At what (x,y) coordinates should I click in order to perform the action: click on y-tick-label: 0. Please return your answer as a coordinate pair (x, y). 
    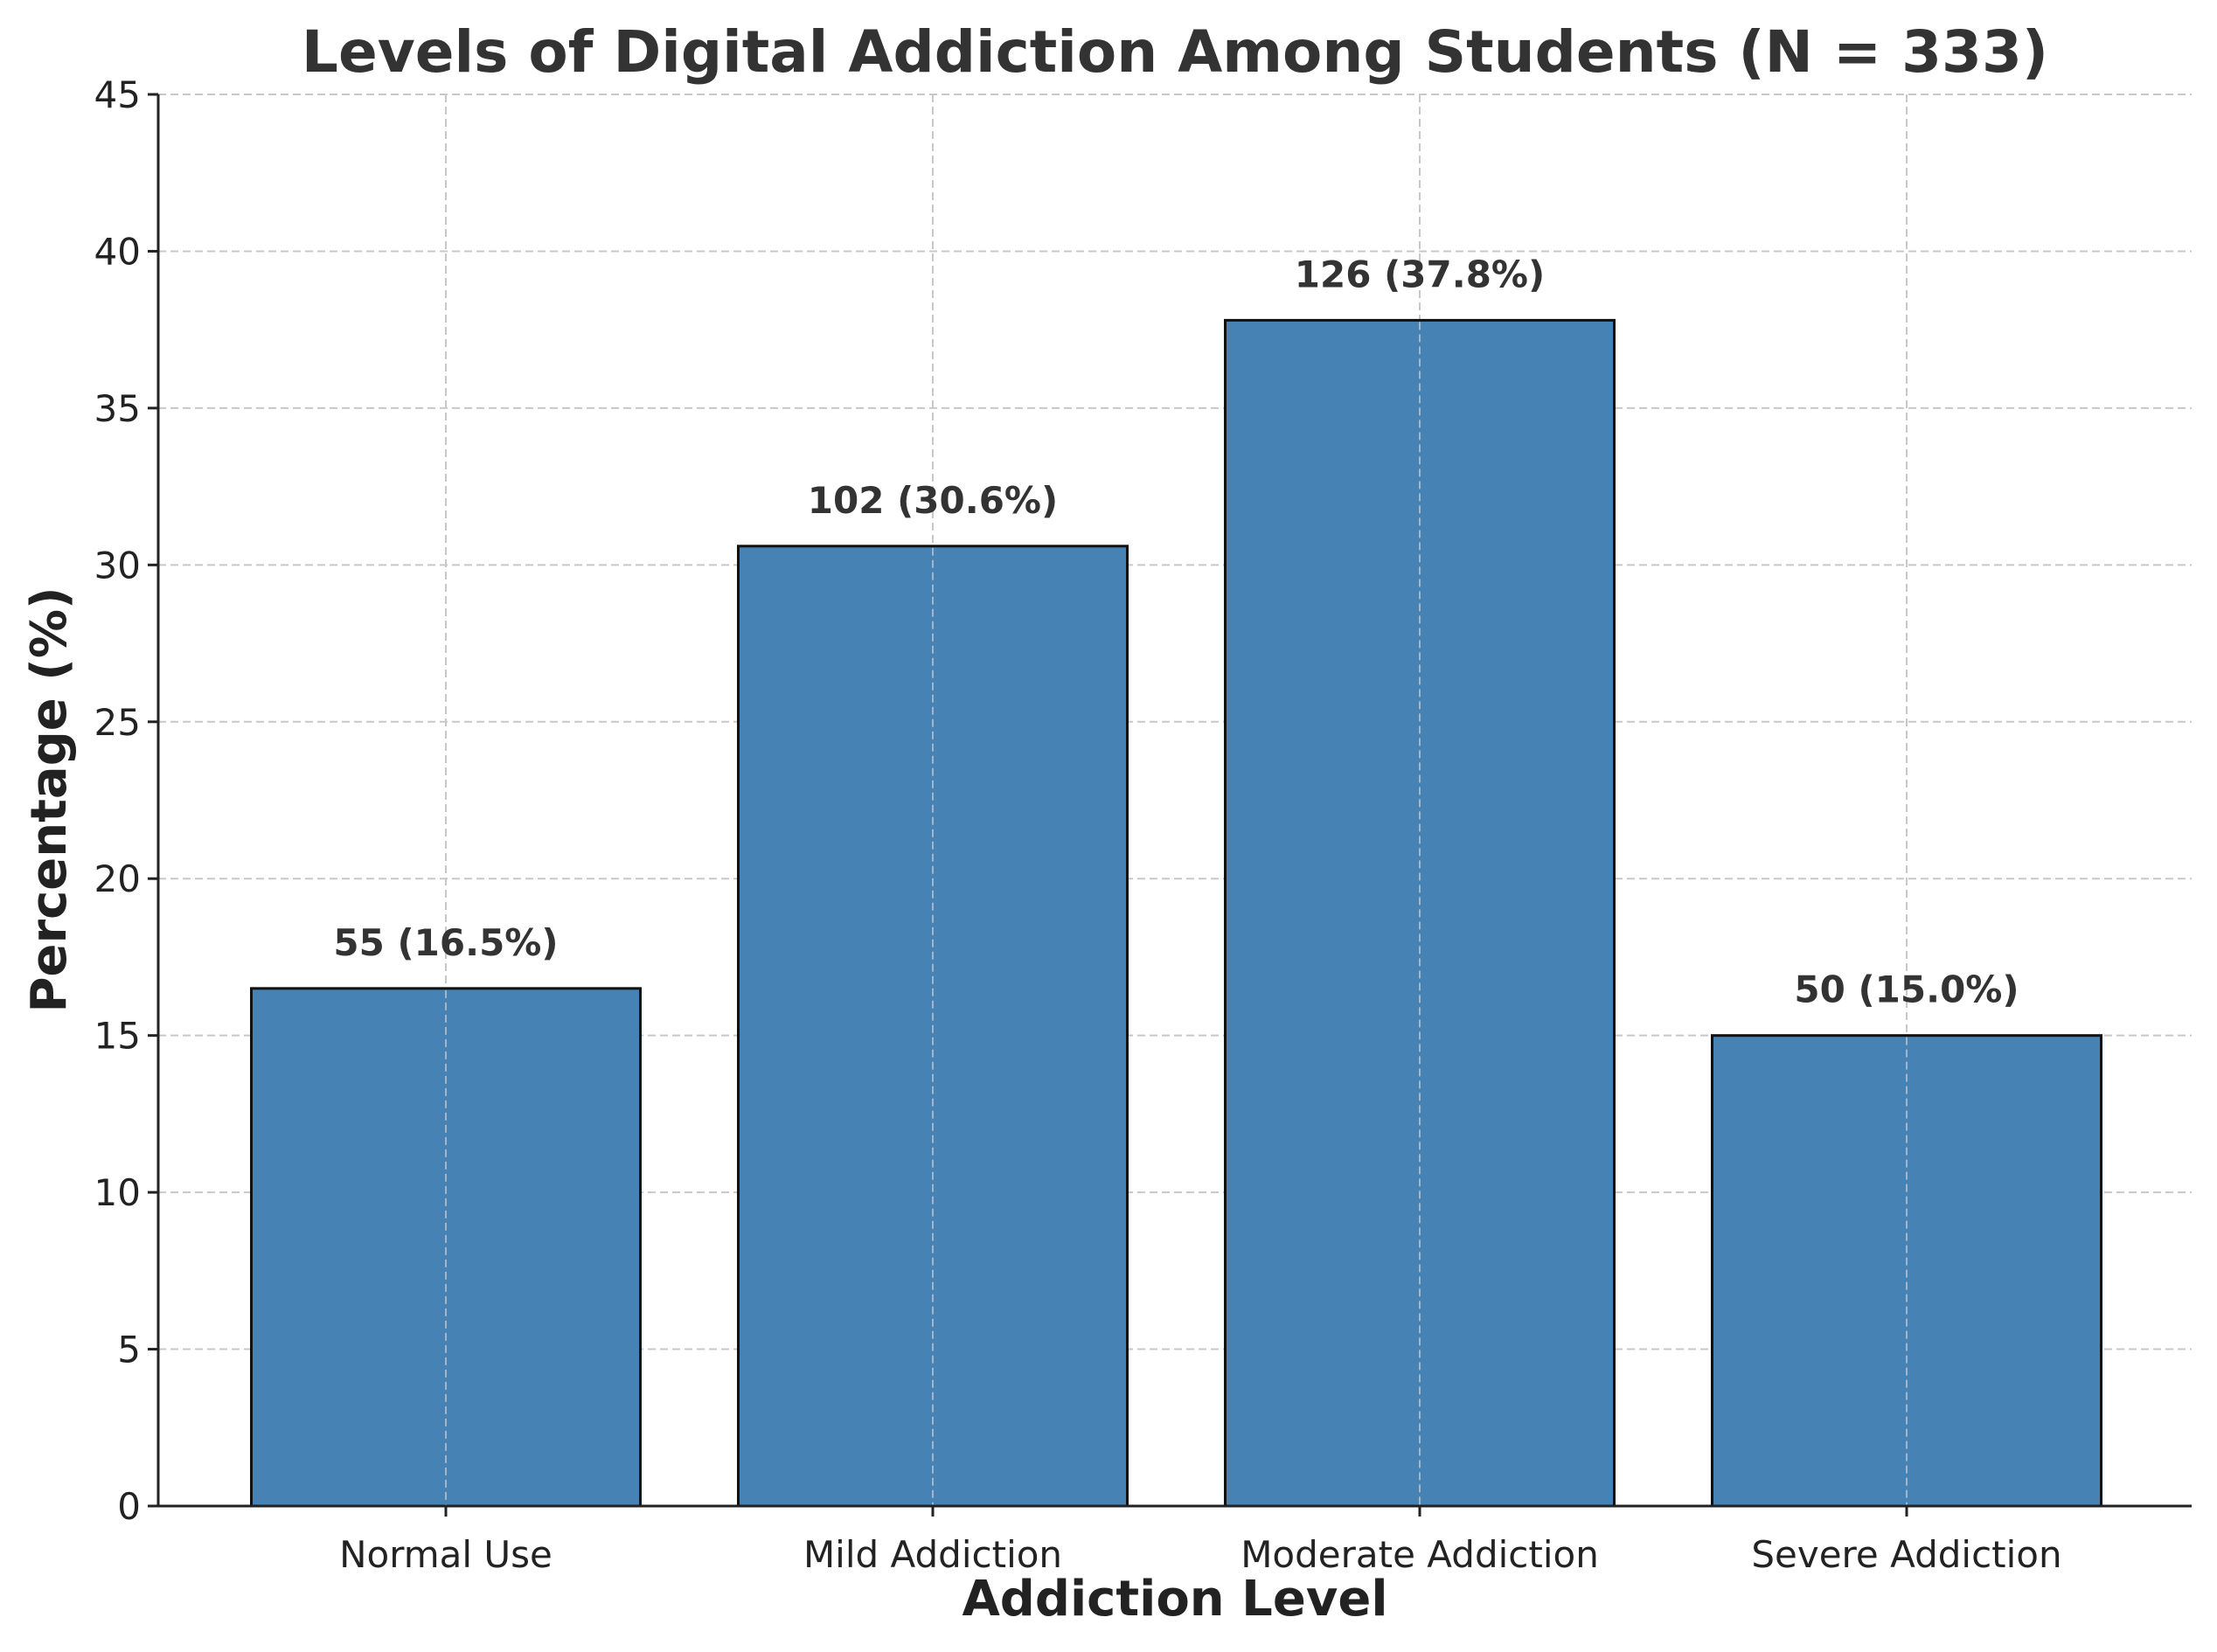
    Looking at the image, I should click on (129, 1507).